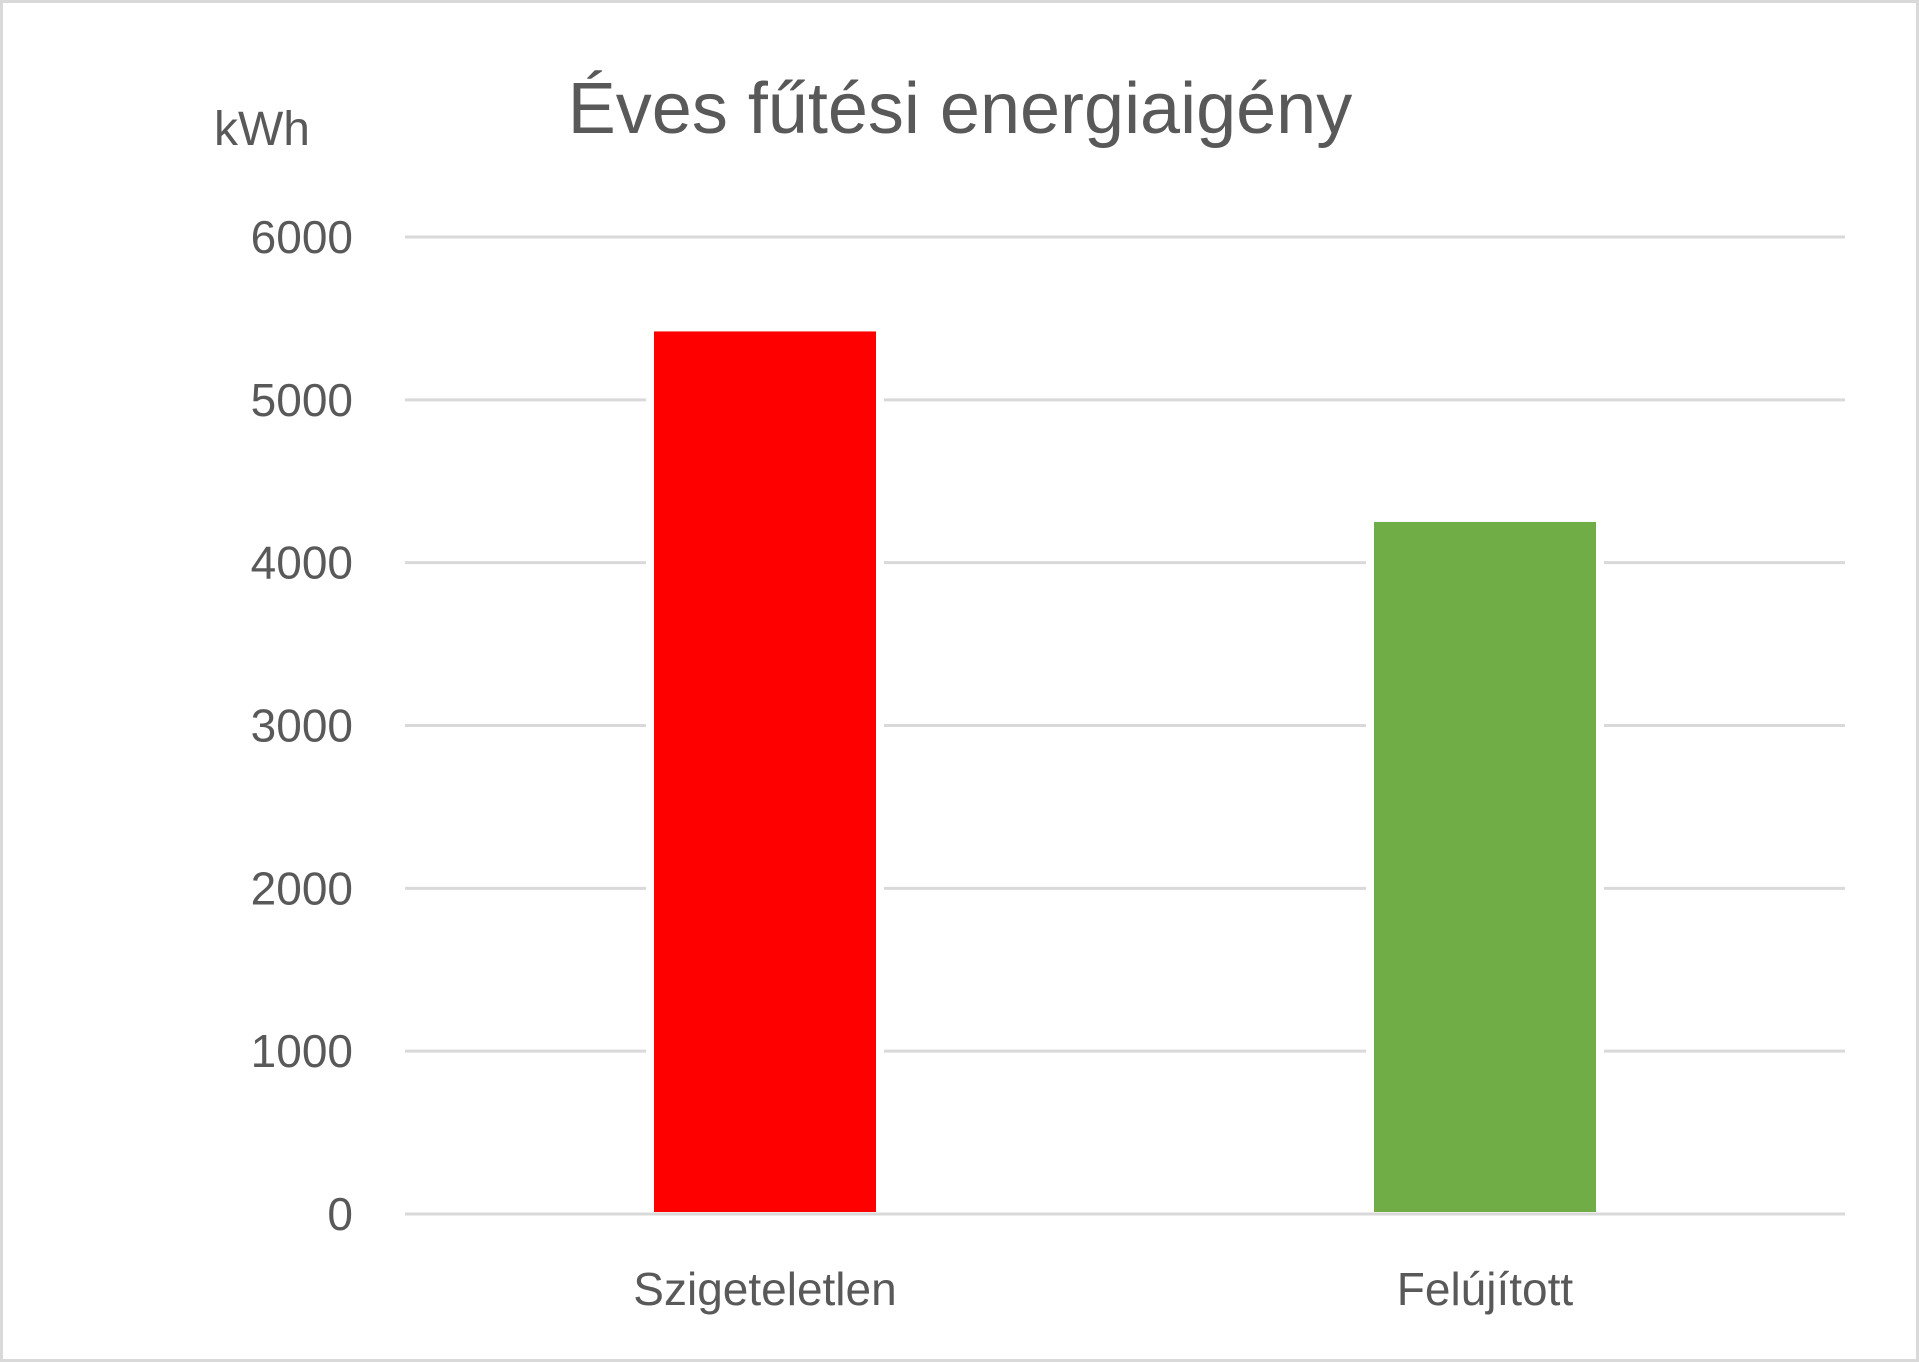 This screenshot has height=1362, width=1919. Describe the element at coordinates (1485, 1289) in the screenshot. I see `x-category-label-2: Felújított` at that location.